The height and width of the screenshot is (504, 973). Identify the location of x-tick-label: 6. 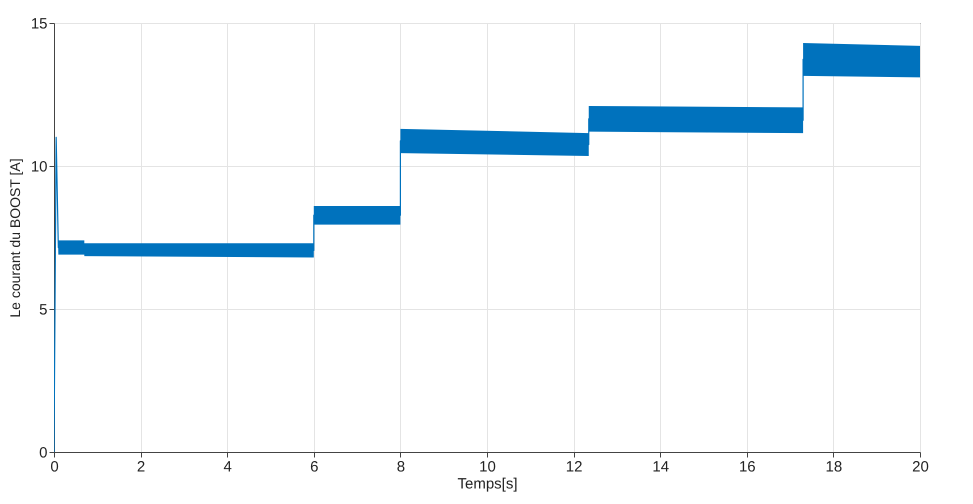
(314, 467).